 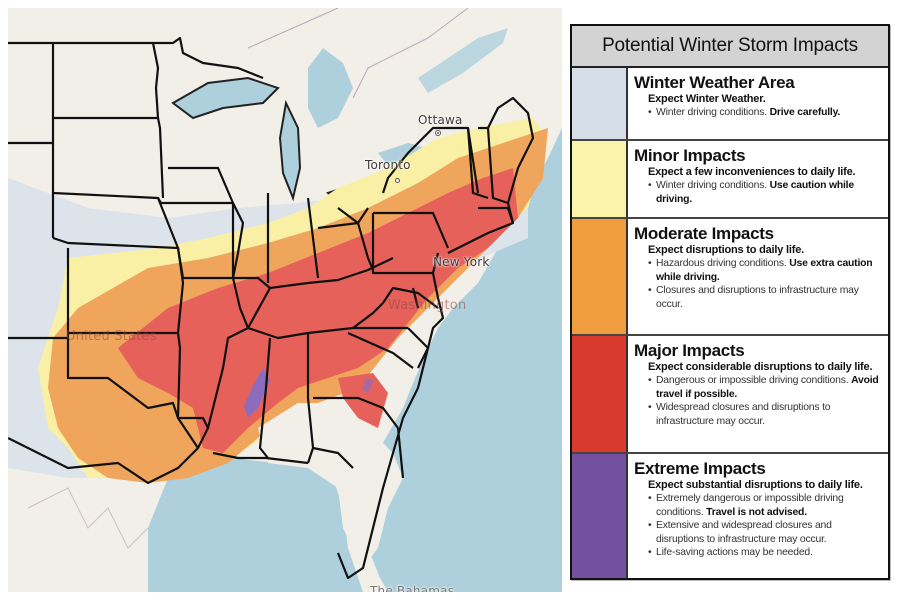 What do you see at coordinates (412, 588) in the screenshot?
I see `country-label-bahamas: The Bahamas` at bounding box center [412, 588].